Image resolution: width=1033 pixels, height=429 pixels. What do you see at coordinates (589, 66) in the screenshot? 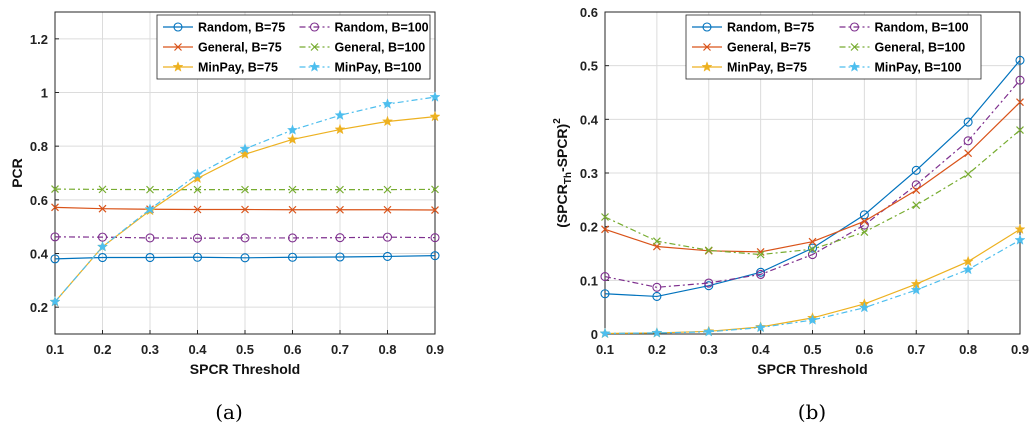
I see `y-tick-label: 0.5` at bounding box center [589, 66].